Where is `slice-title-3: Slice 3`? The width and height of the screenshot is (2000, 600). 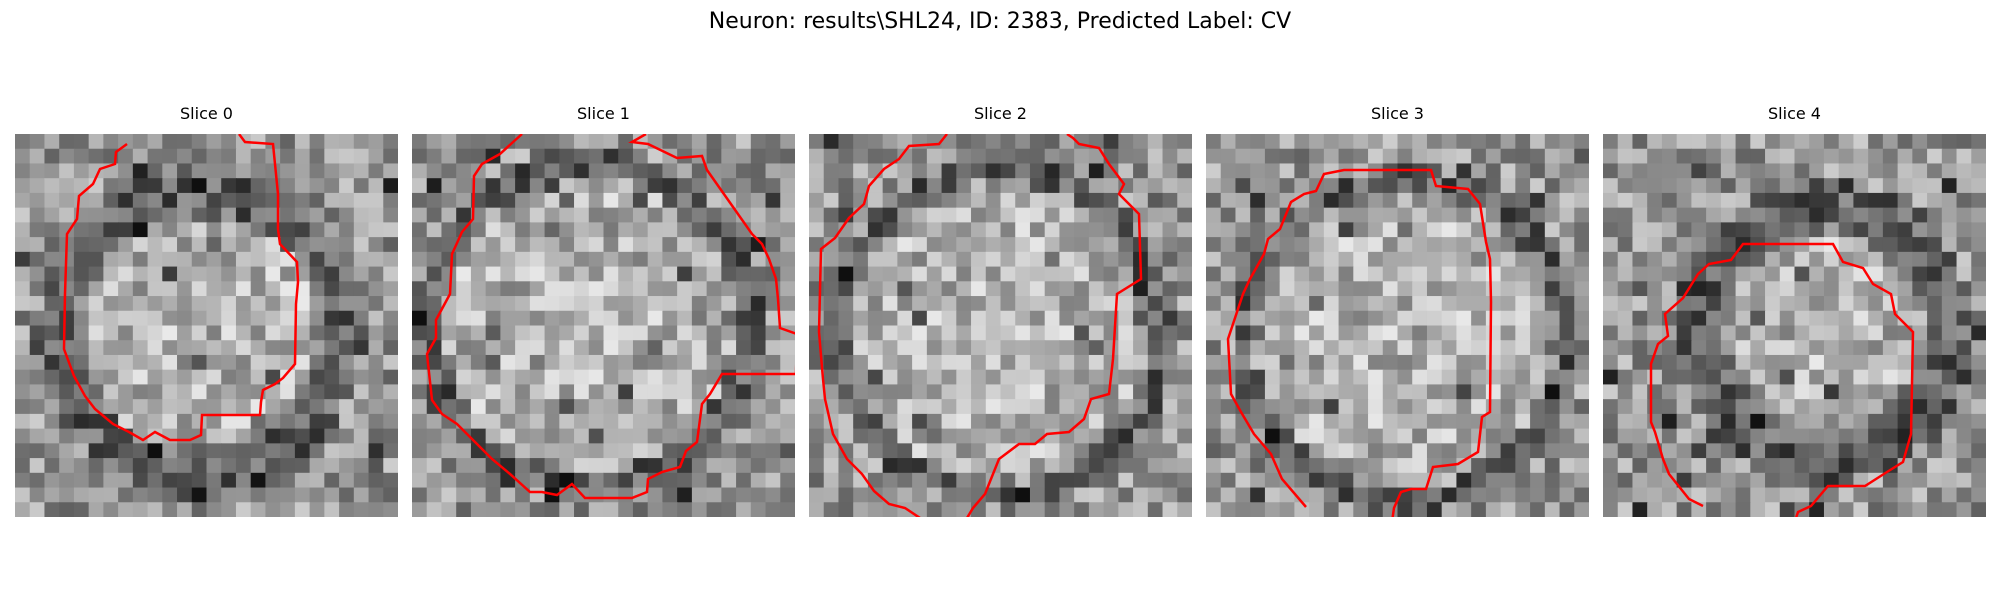 slice-title-3: Slice 3 is located at coordinates (1397, 113).